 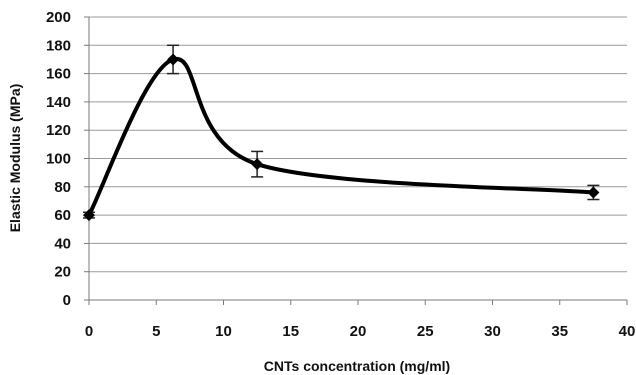 What do you see at coordinates (58, 45) in the screenshot?
I see `y-tick-label: 180` at bounding box center [58, 45].